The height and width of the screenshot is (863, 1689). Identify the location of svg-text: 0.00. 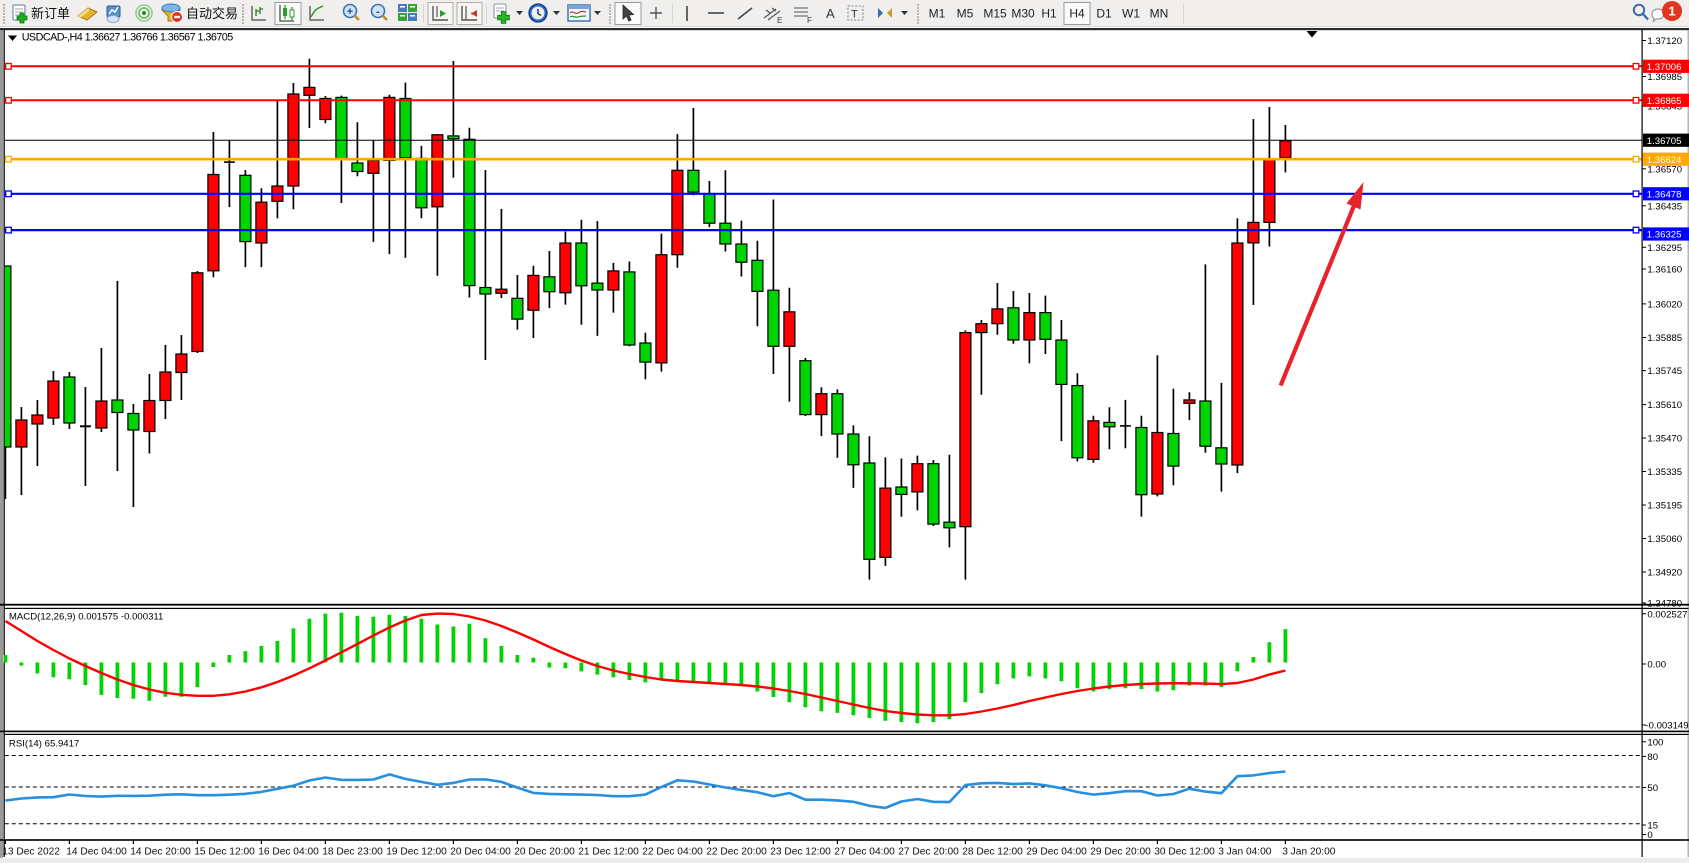
(1656, 665).